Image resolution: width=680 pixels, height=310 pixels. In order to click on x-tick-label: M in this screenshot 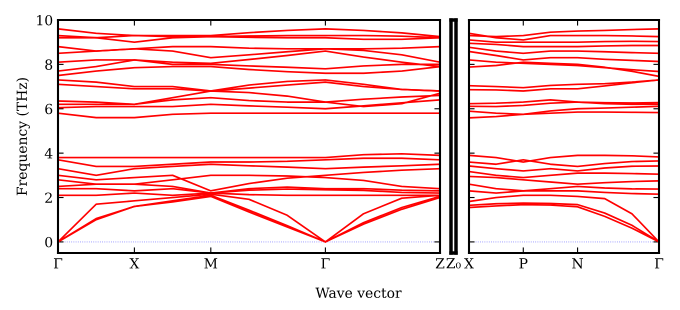, I will do `click(211, 263)`.